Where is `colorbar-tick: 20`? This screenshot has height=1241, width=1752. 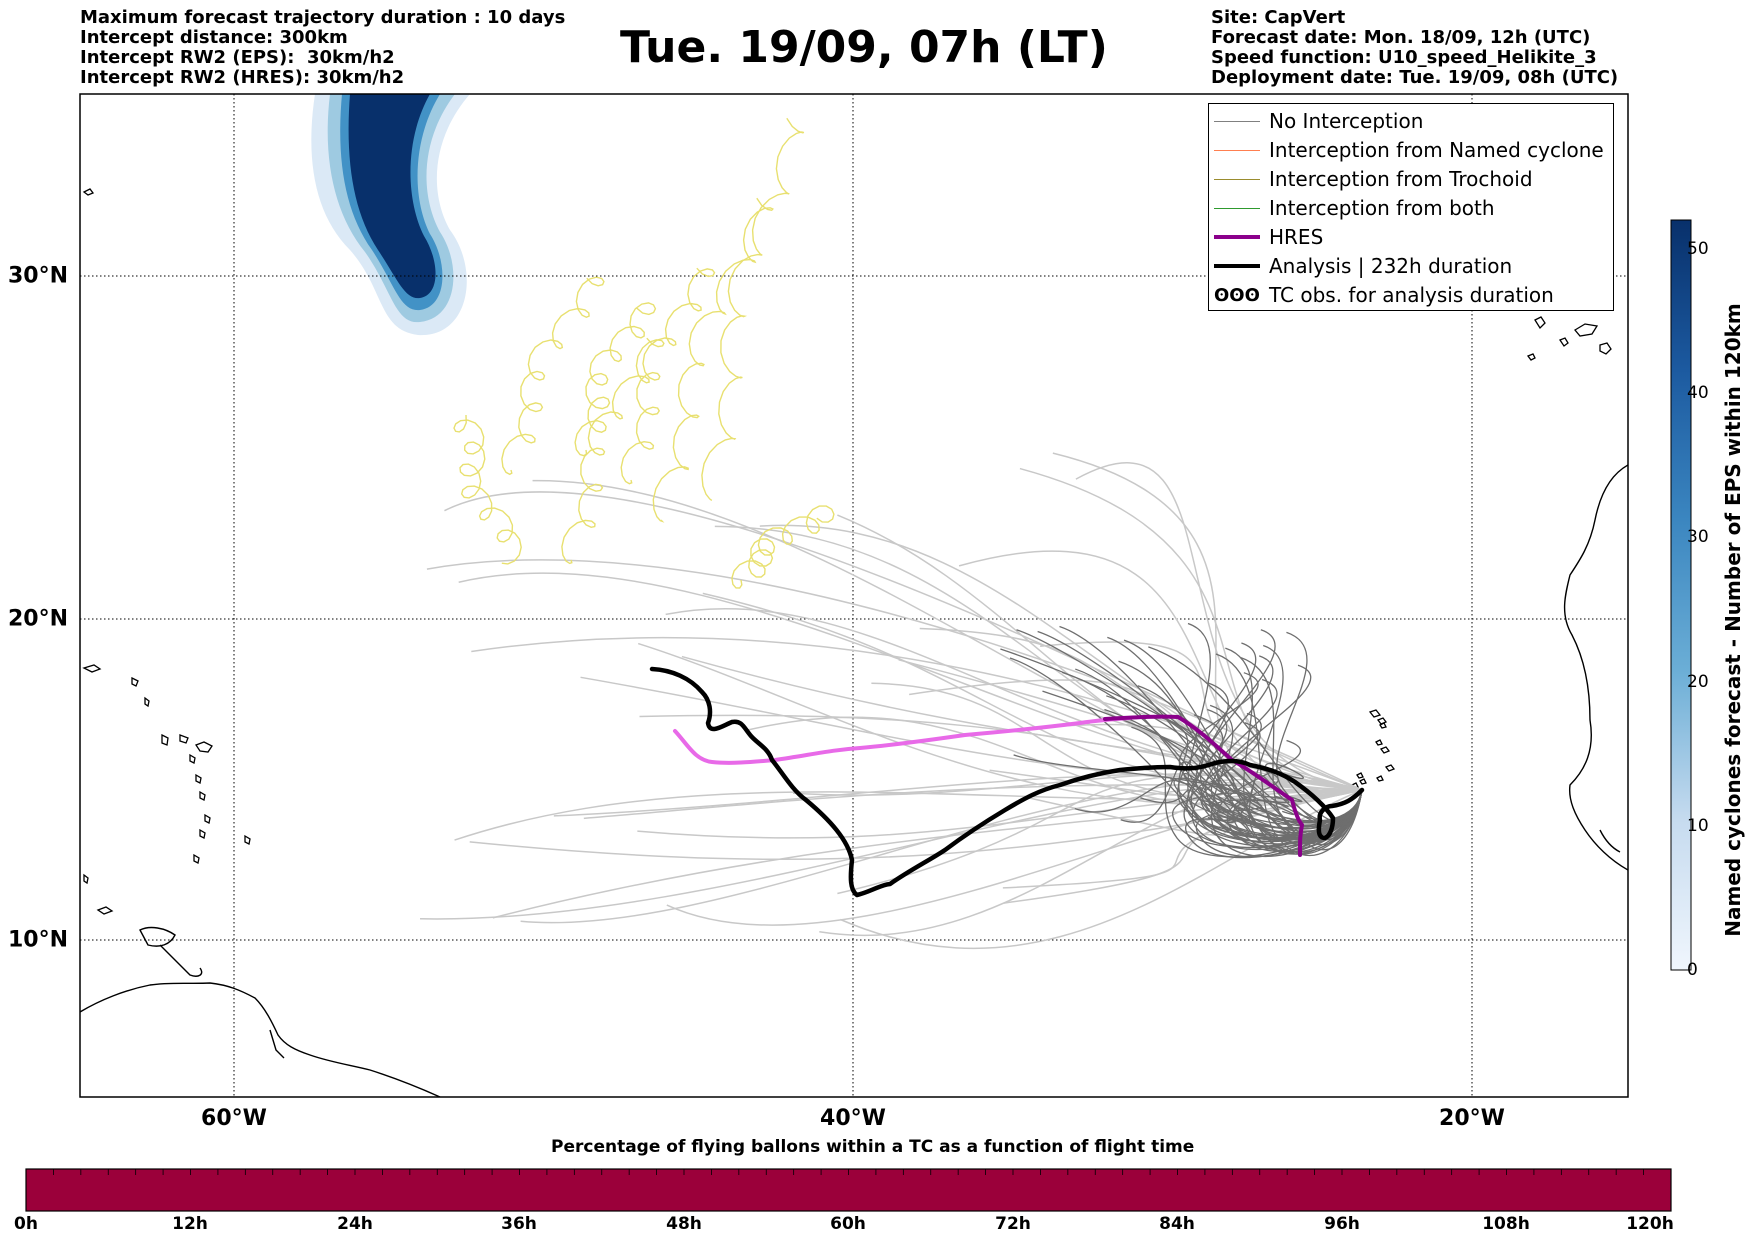 colorbar-tick: 20 is located at coordinates (1698, 682).